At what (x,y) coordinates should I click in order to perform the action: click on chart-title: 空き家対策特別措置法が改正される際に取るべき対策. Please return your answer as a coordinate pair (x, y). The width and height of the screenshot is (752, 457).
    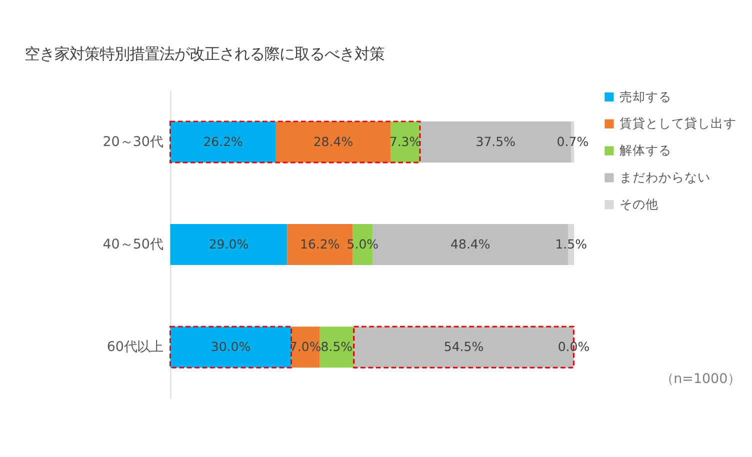
    Looking at the image, I should click on (204, 53).